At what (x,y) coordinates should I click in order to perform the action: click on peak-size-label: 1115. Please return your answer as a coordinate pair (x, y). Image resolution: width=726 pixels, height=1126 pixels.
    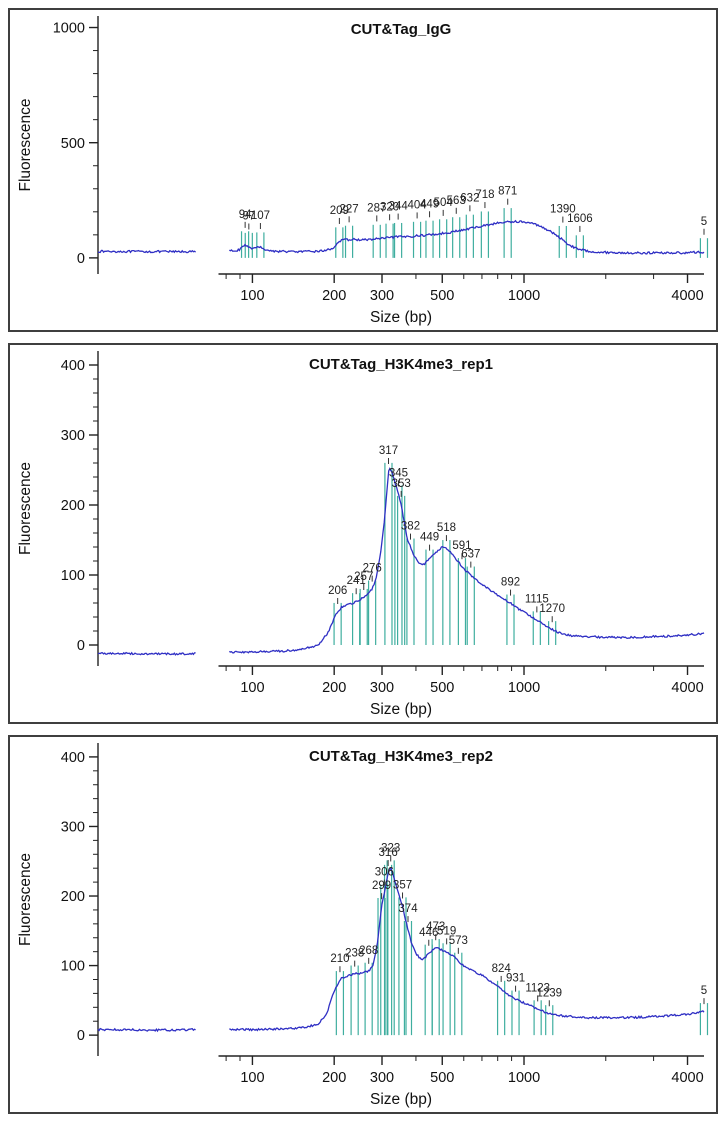
    Looking at the image, I should click on (537, 599).